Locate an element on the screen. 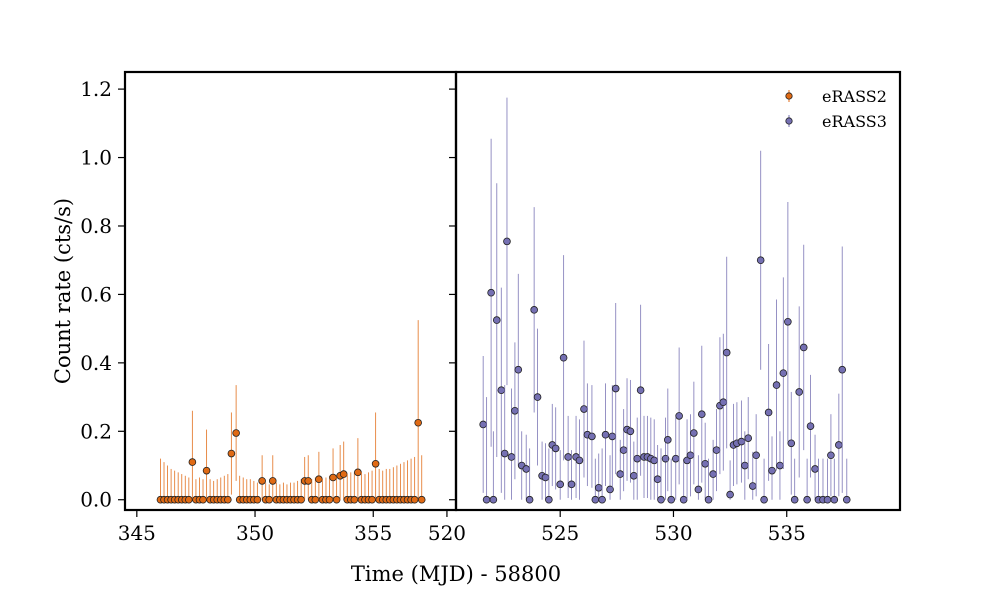  x-tick-label: 530 is located at coordinates (673, 533).